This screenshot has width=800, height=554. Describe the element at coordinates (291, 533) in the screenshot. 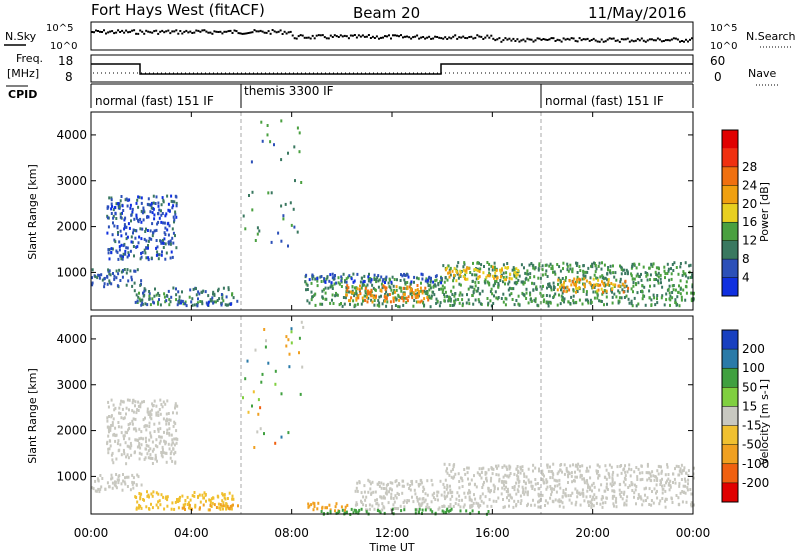

I see `x-tick-label: 08:00` at that location.